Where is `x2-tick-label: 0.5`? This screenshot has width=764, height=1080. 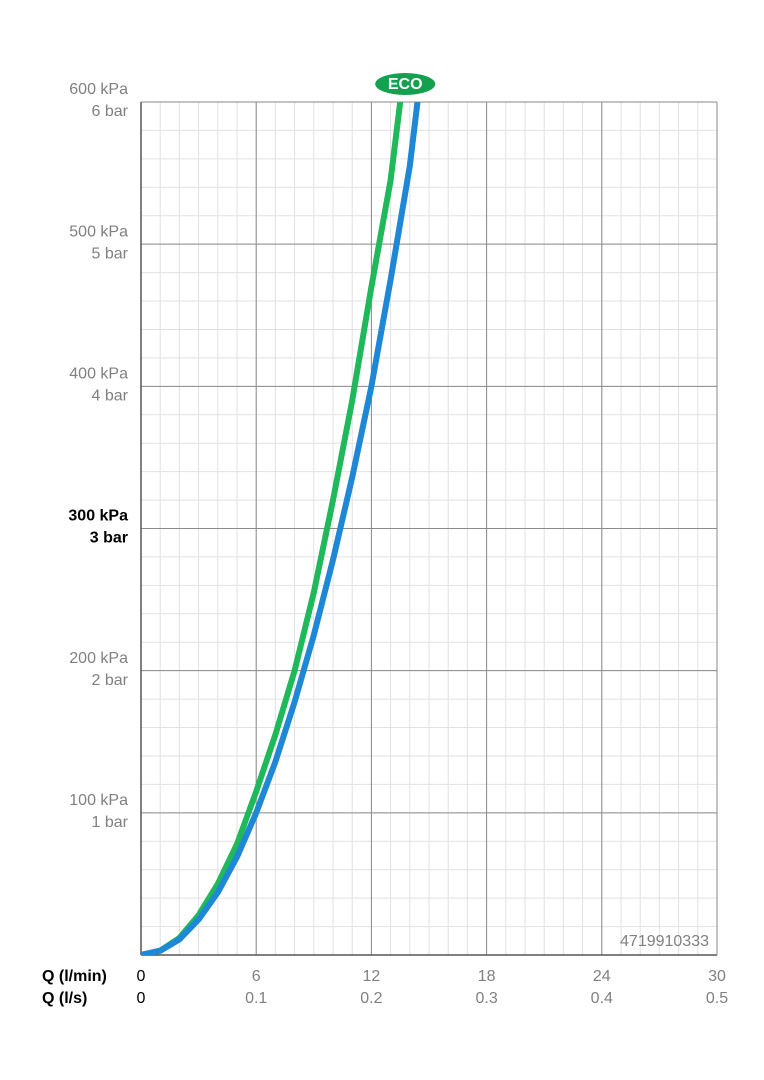 x2-tick-label: 0.5 is located at coordinates (717, 998).